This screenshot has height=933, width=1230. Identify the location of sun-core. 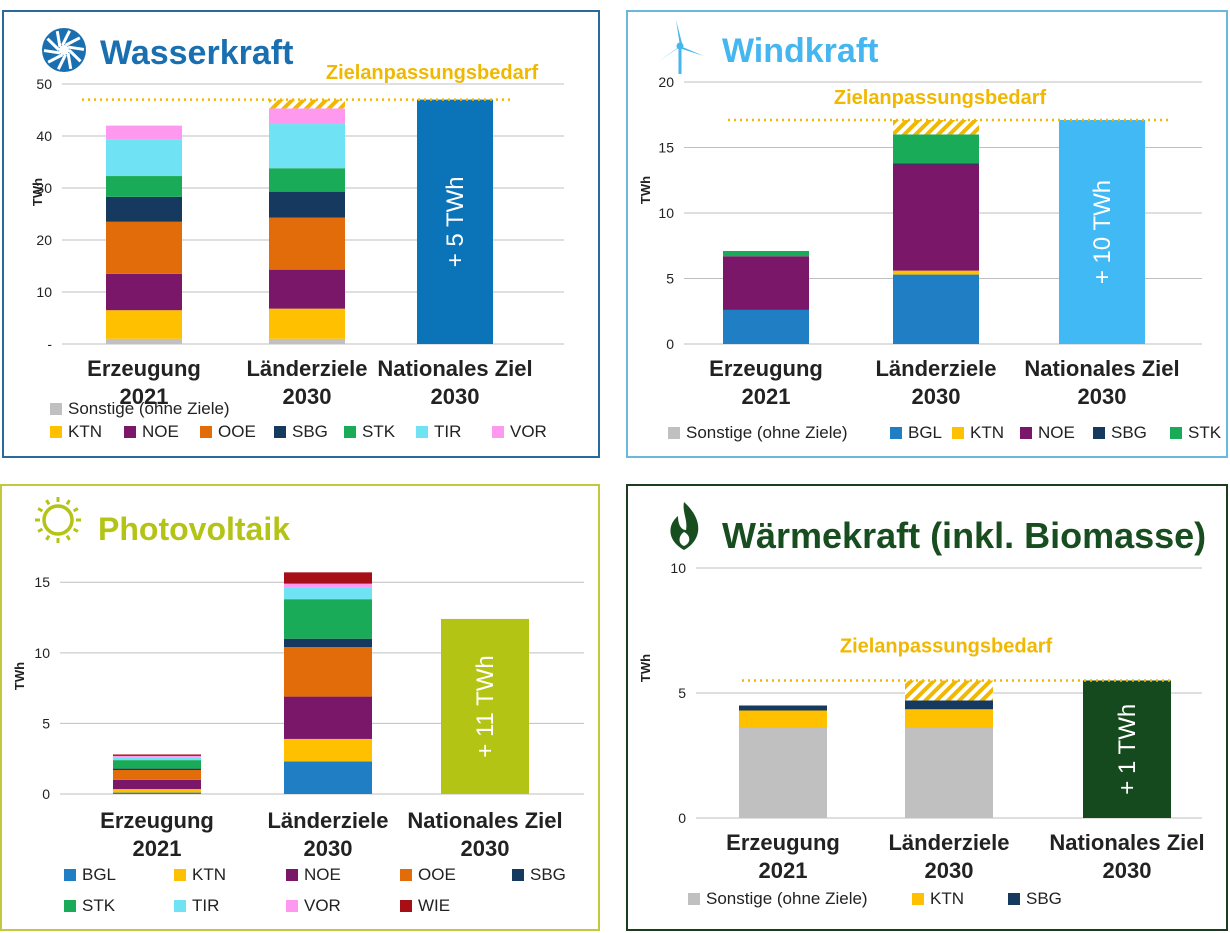
(58, 520).